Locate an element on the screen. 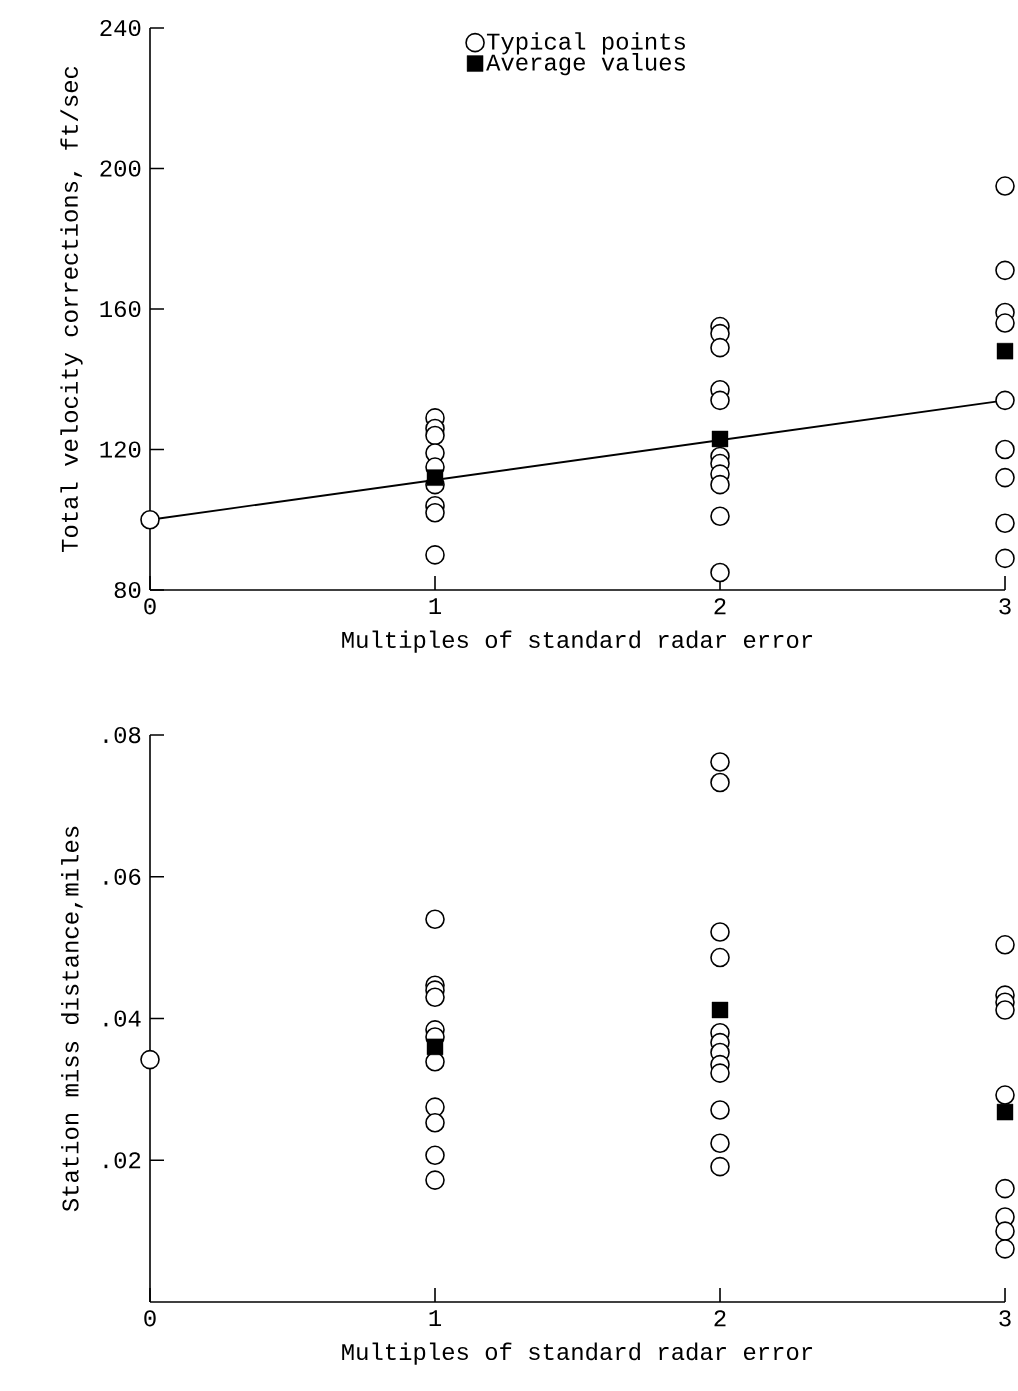 Image resolution: width=1018 pixels, height=1391 pixels. y-axis-title: Total velocity corrections, ft/sec is located at coordinates (71, 309).